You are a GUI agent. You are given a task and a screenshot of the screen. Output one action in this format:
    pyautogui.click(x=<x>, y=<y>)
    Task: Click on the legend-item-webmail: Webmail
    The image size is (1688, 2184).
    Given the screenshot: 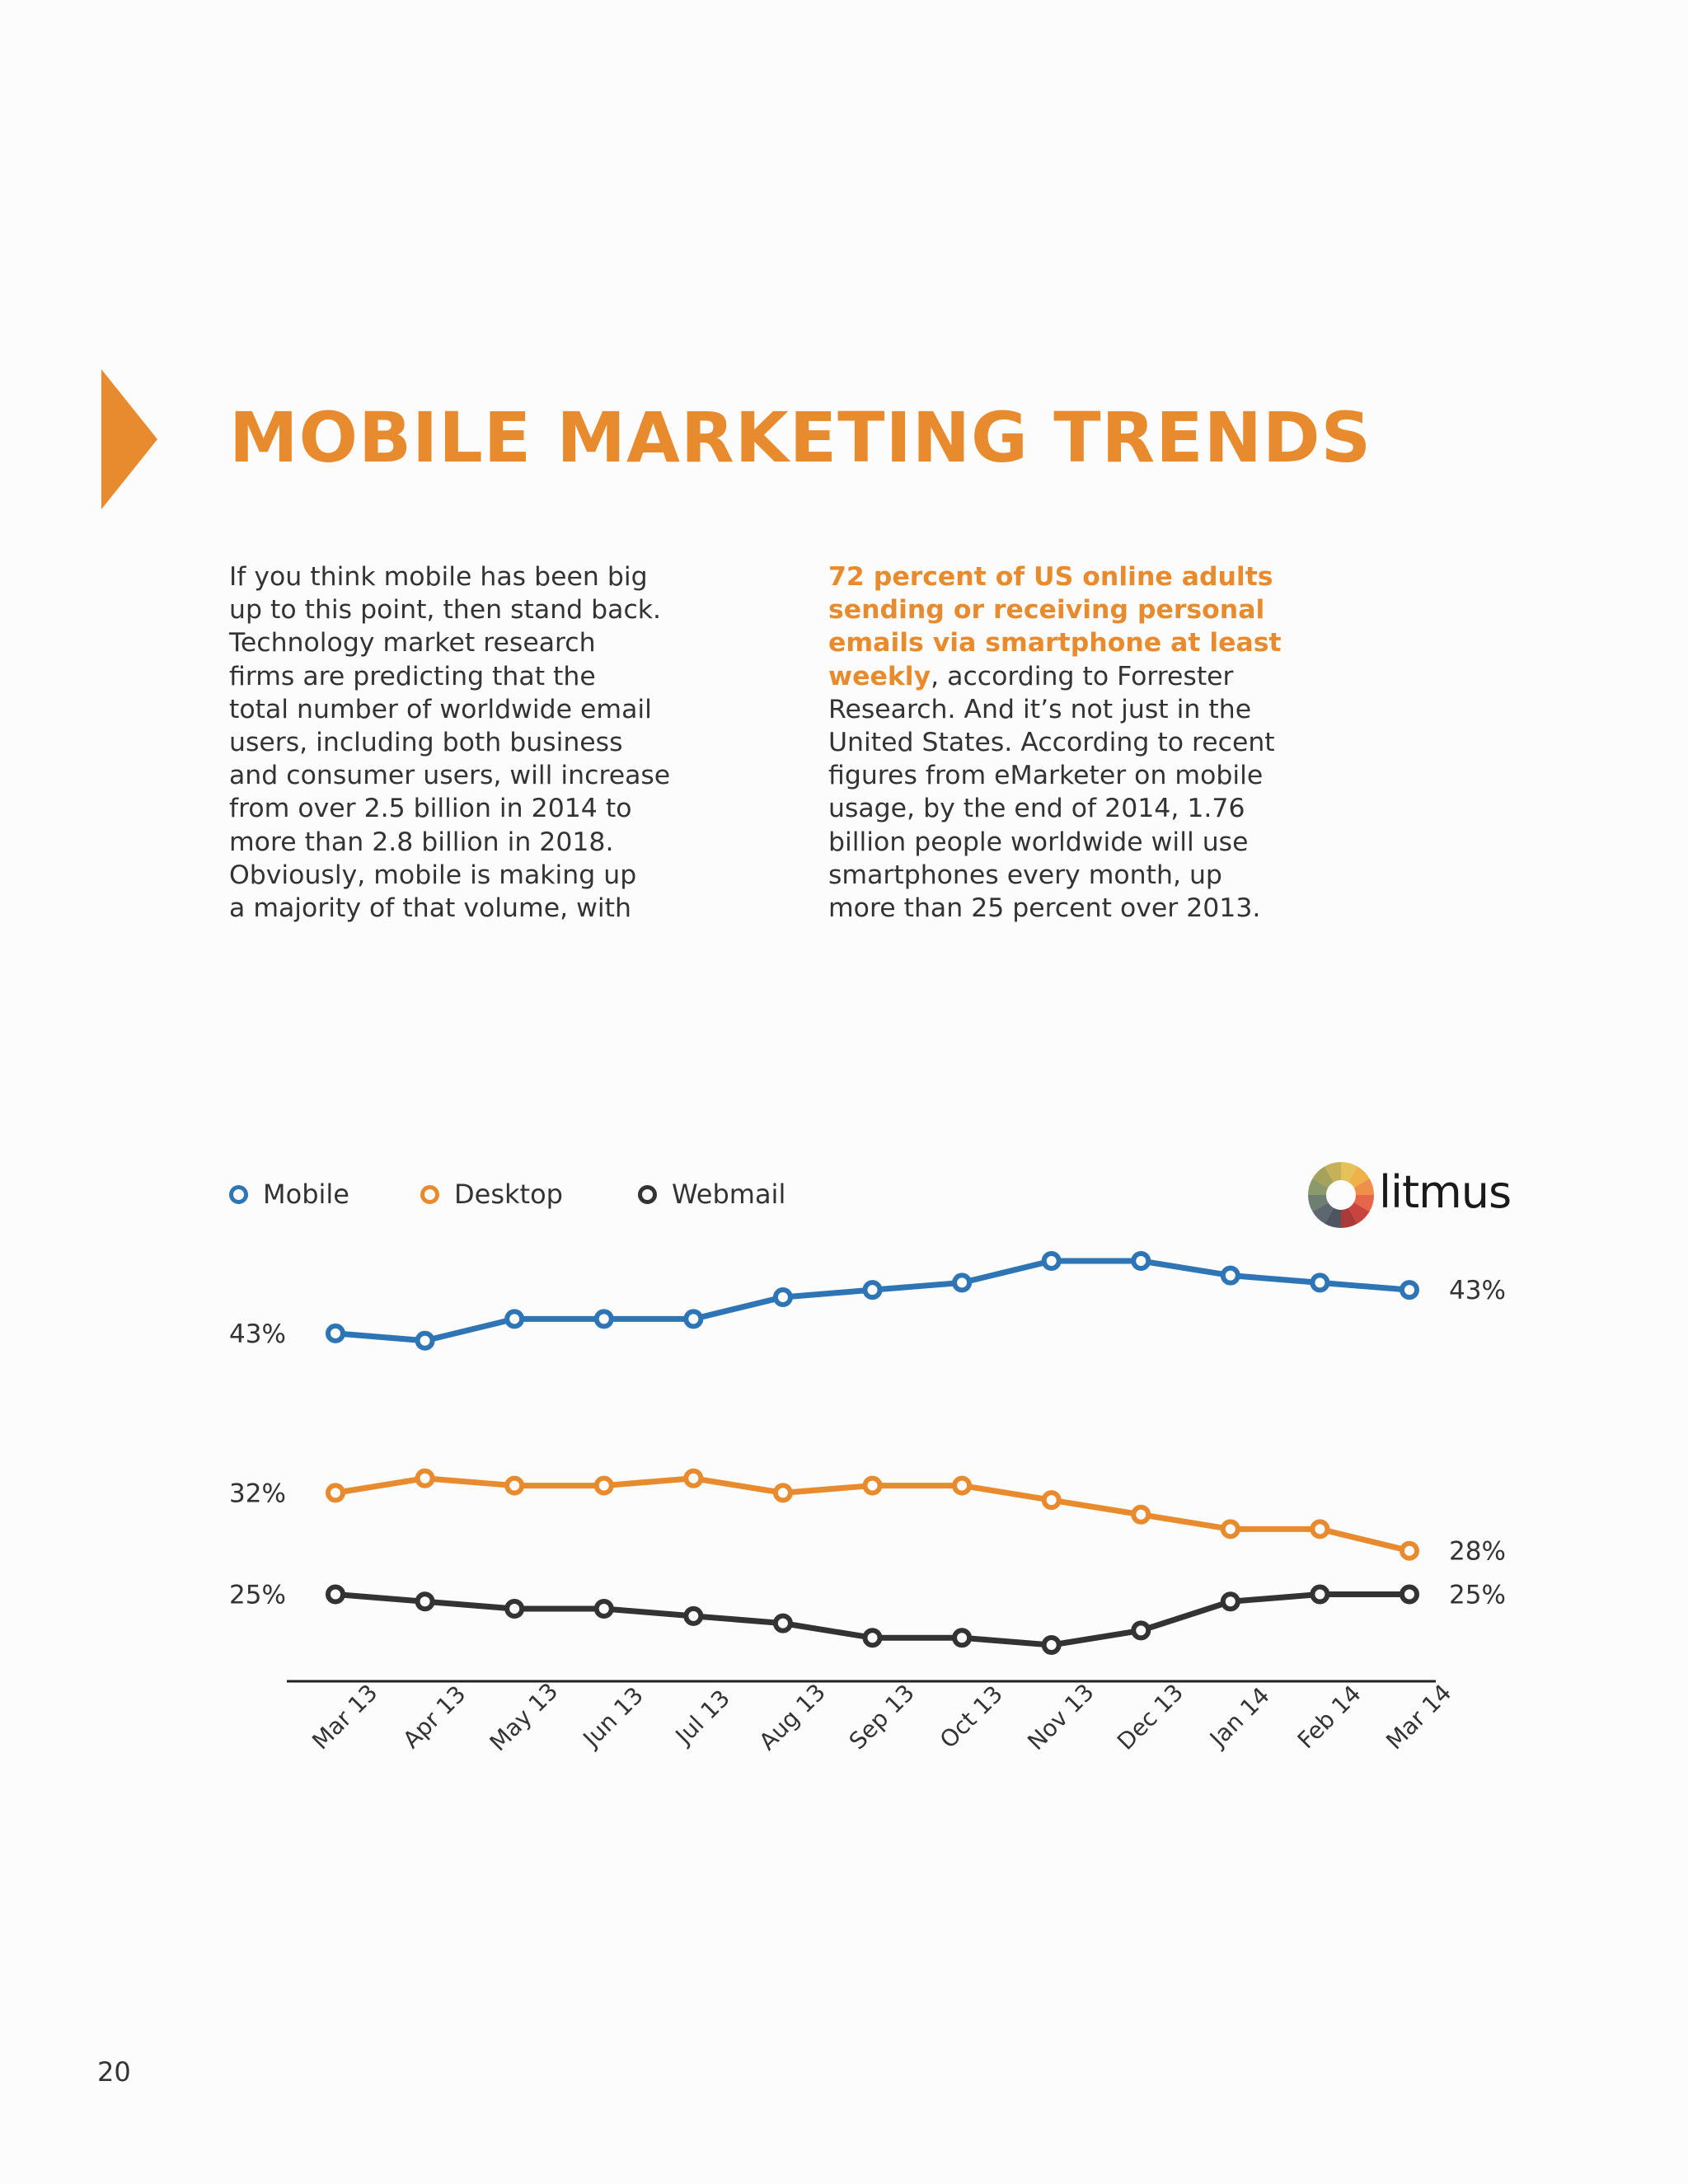 What is the action you would take?
    pyautogui.click(x=711, y=1194)
    